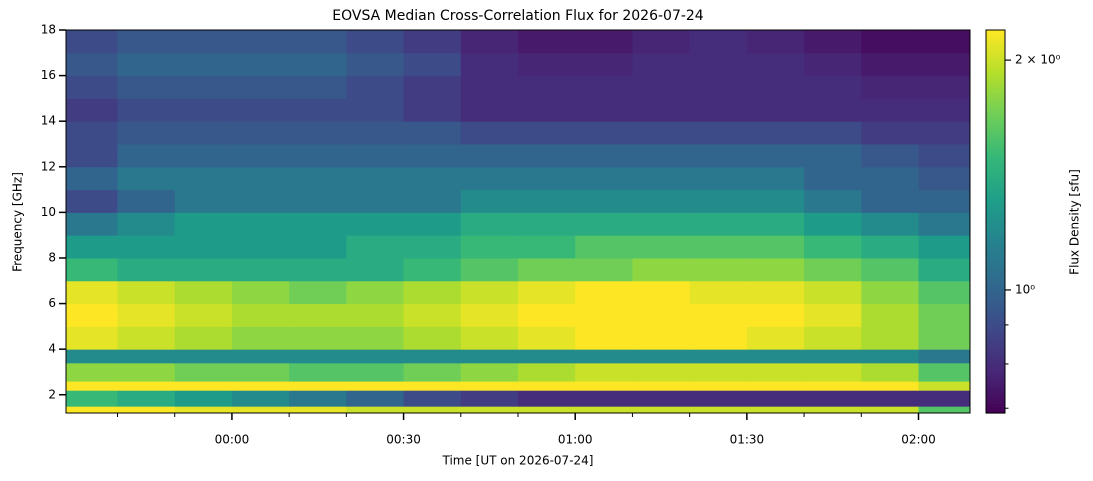 The image size is (1093, 481). What do you see at coordinates (52, 394) in the screenshot?
I see `y-tick-label: 2` at bounding box center [52, 394].